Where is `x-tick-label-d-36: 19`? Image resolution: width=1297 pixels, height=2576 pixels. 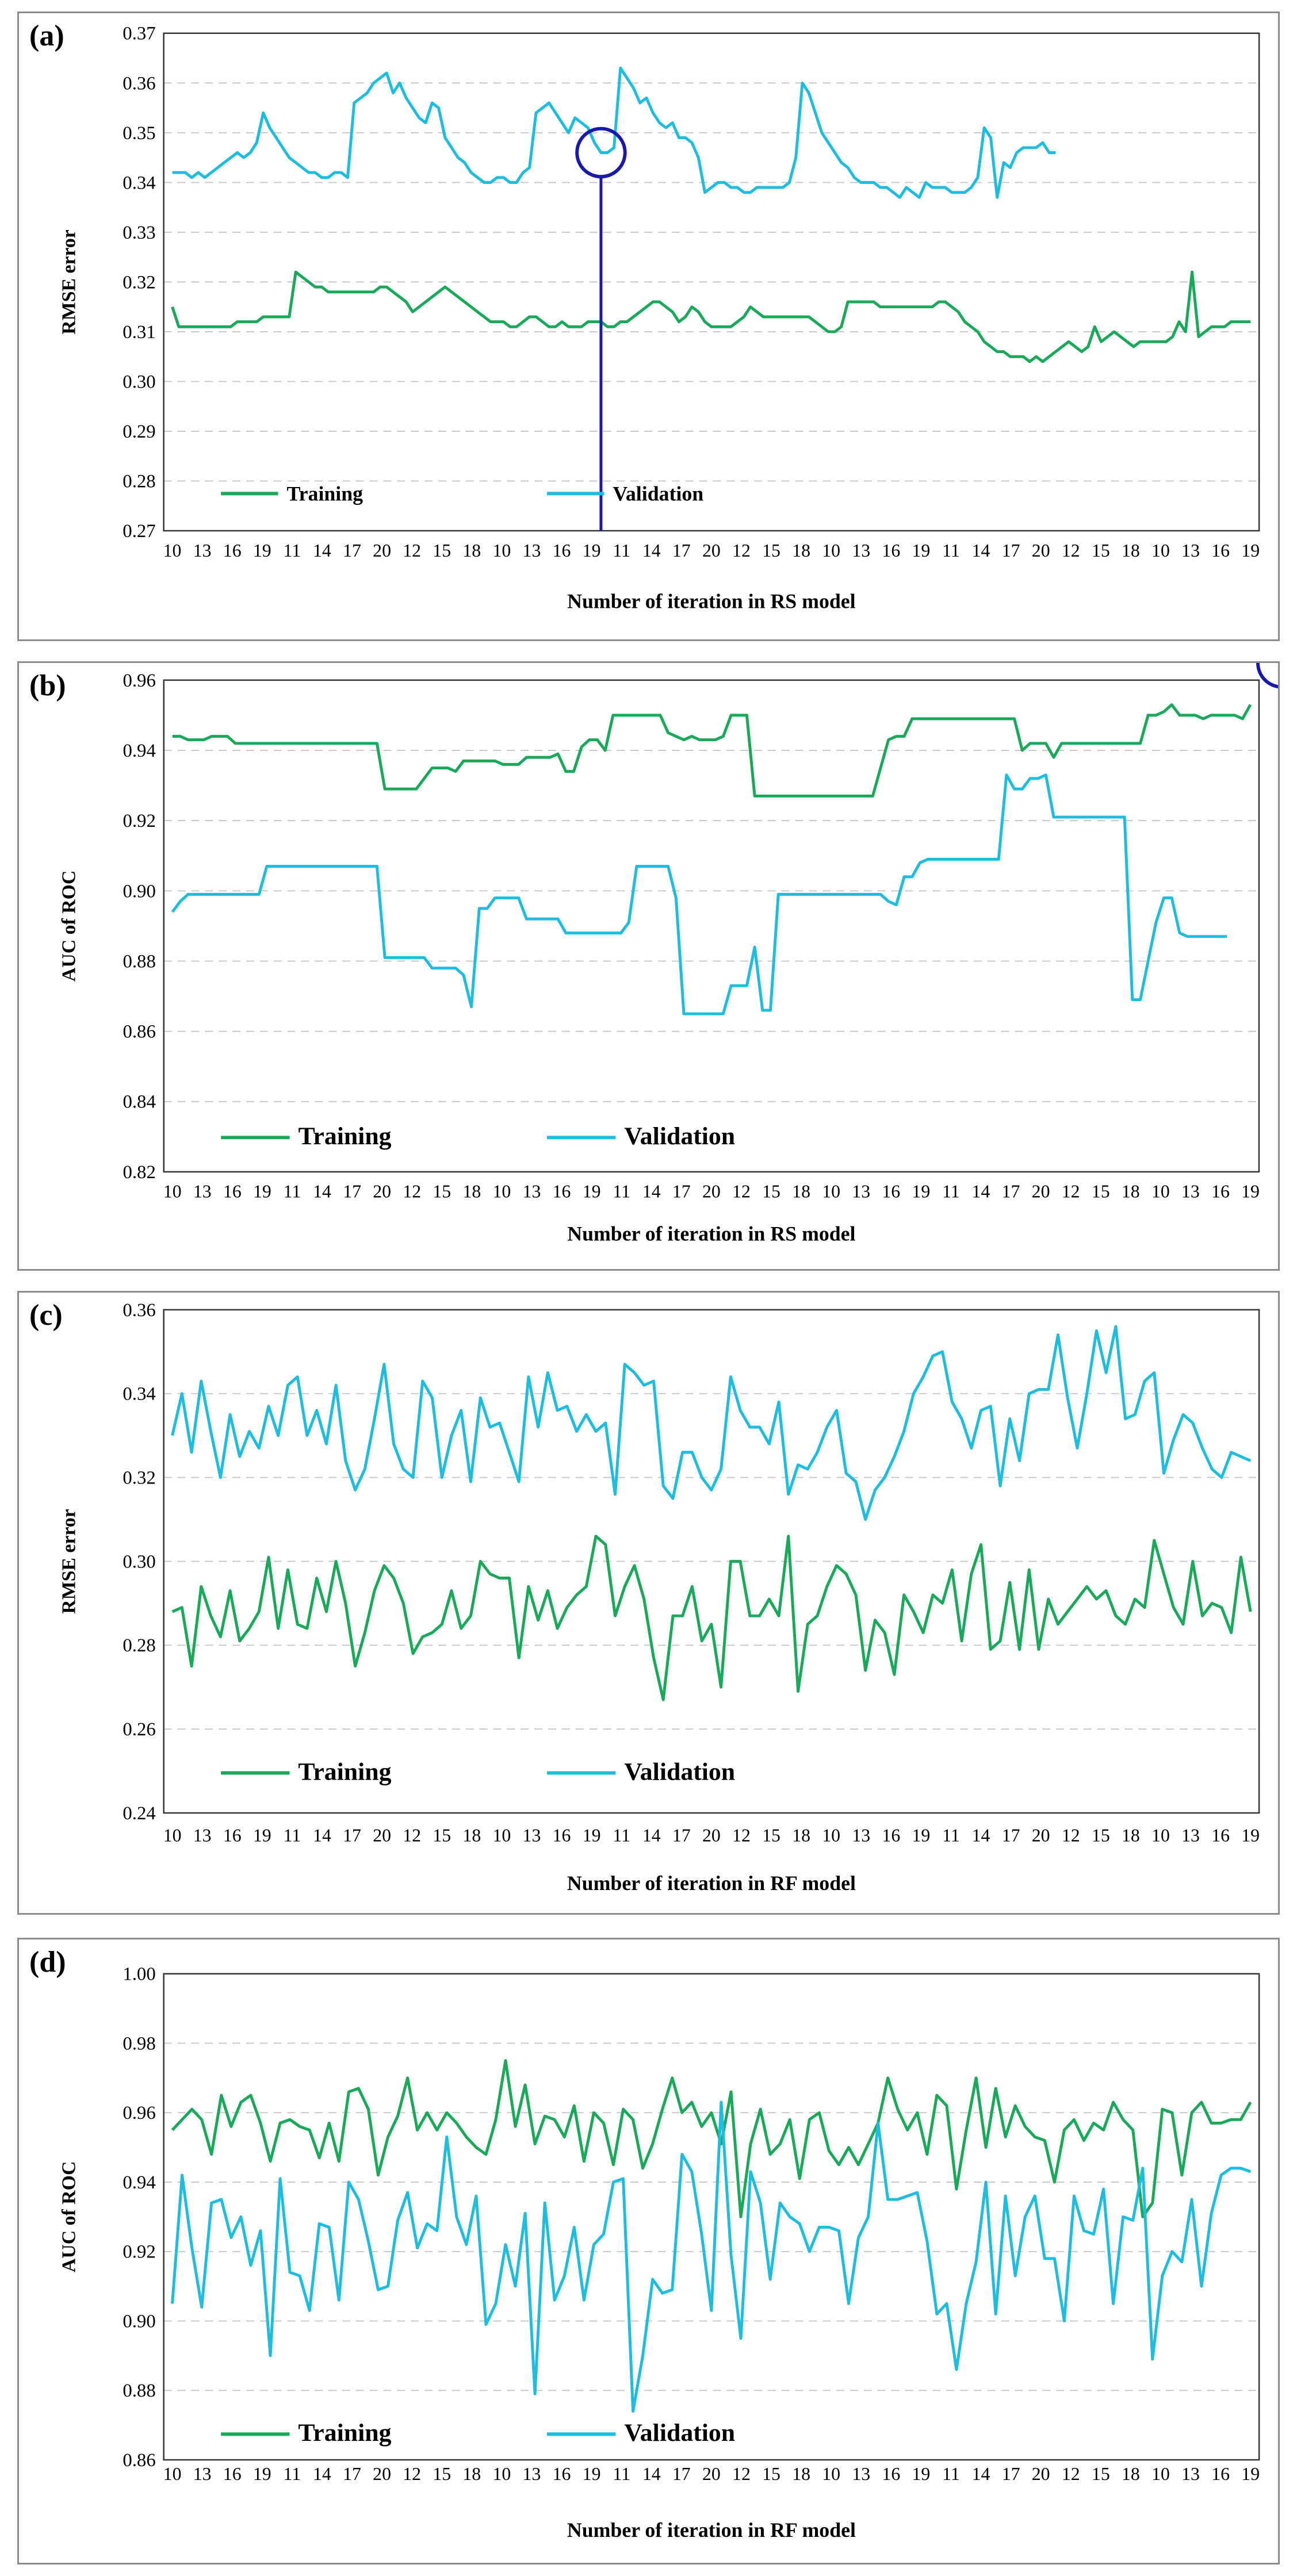 x-tick-label-d-36: 19 is located at coordinates (1250, 2474).